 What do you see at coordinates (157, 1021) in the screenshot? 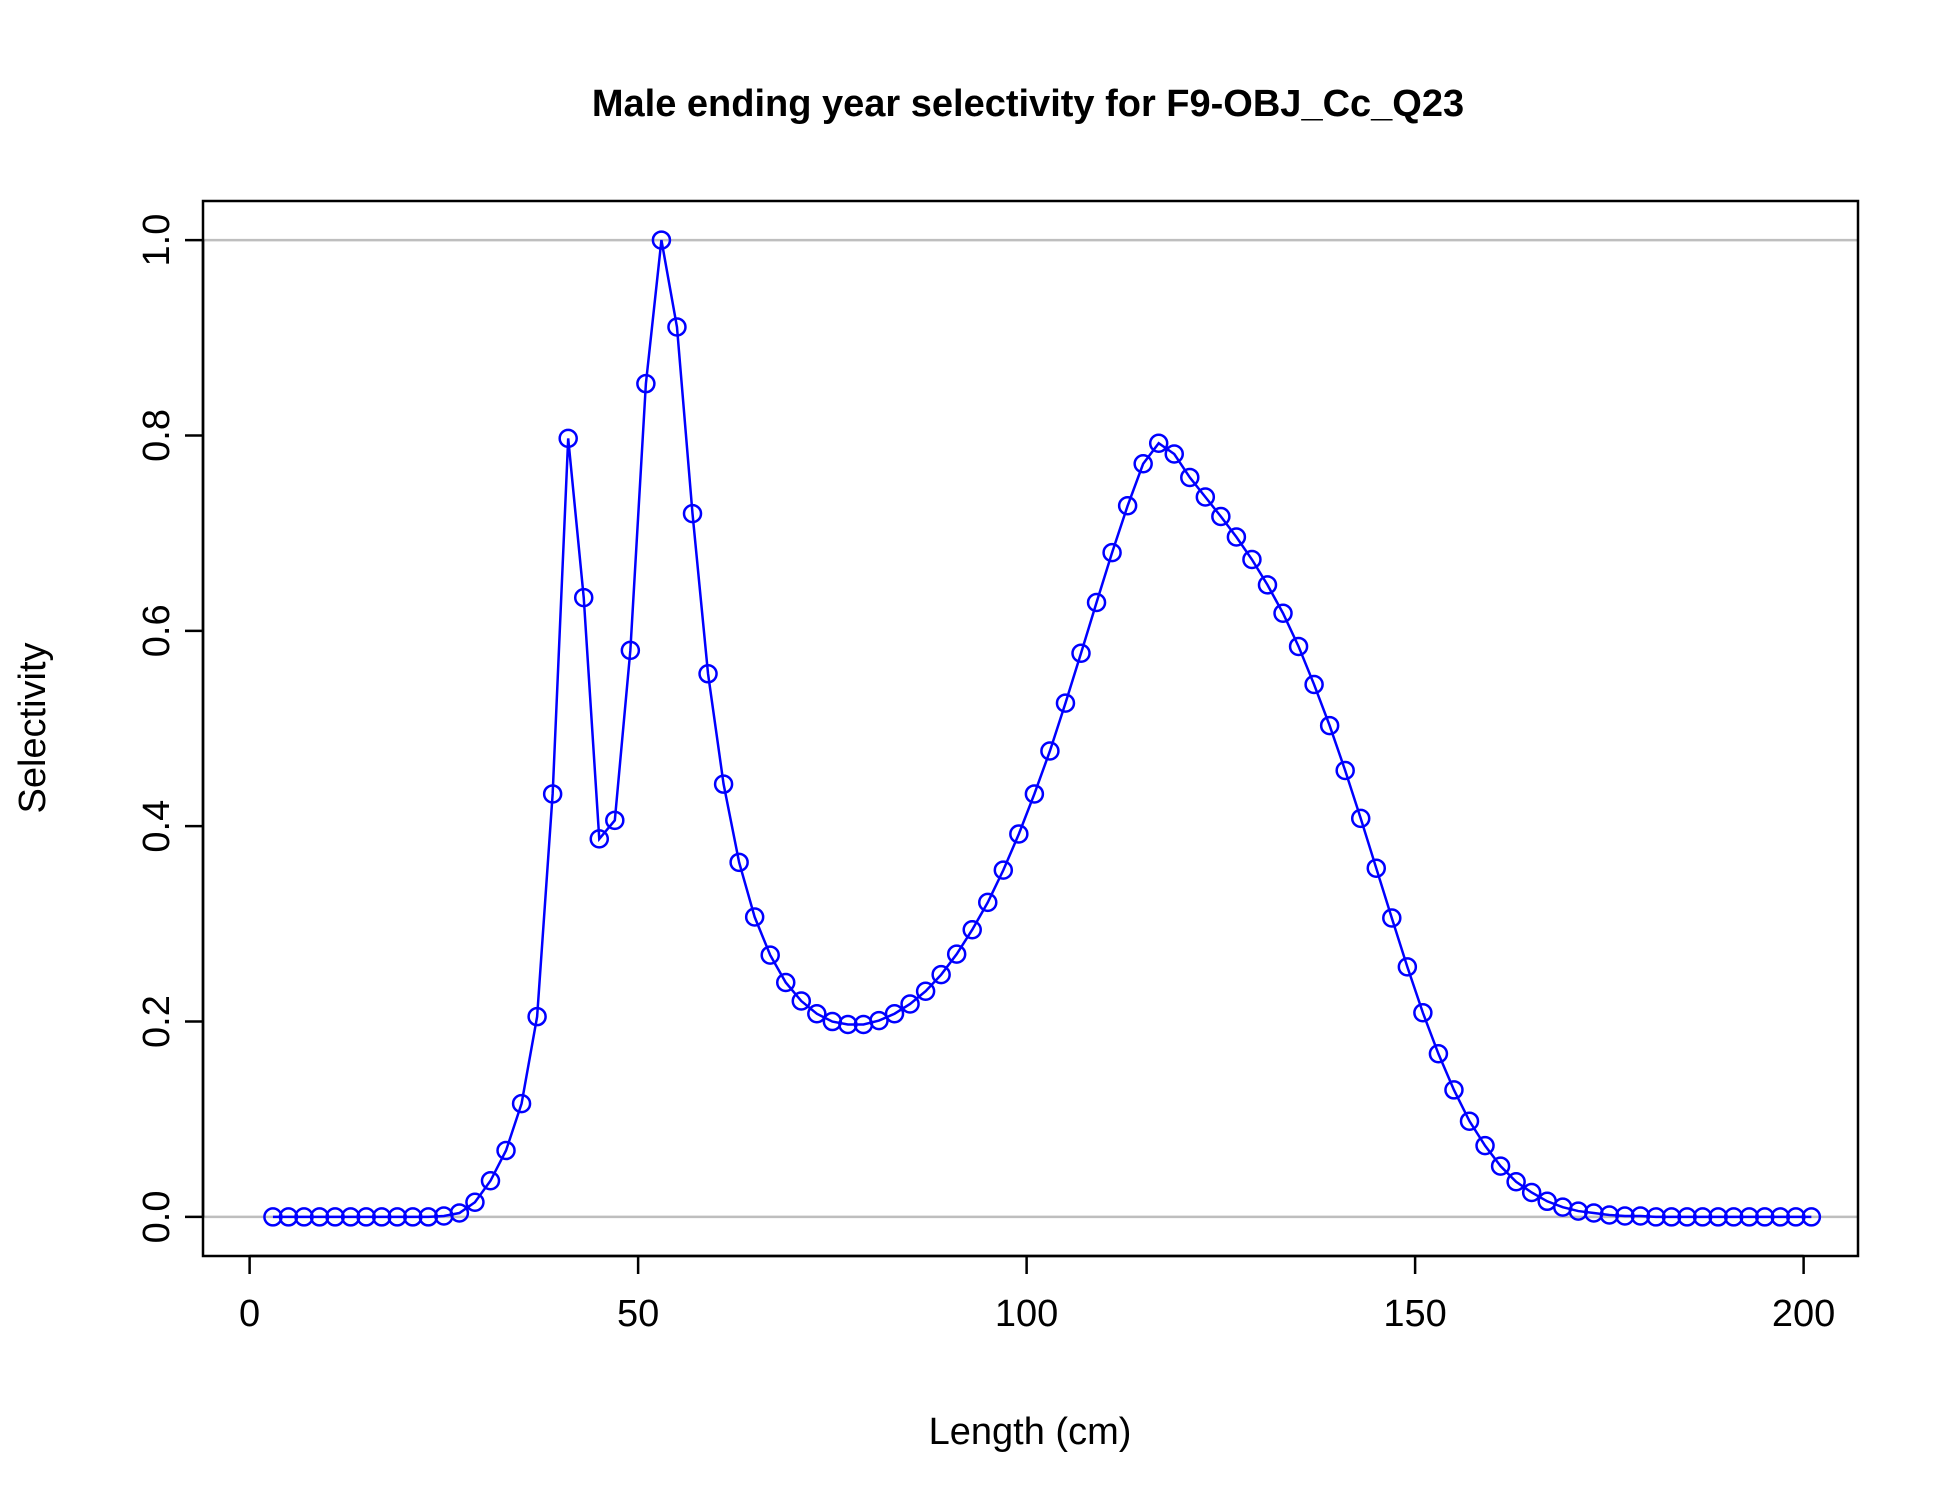
I see `y-tick-label: 0.2` at bounding box center [157, 1021].